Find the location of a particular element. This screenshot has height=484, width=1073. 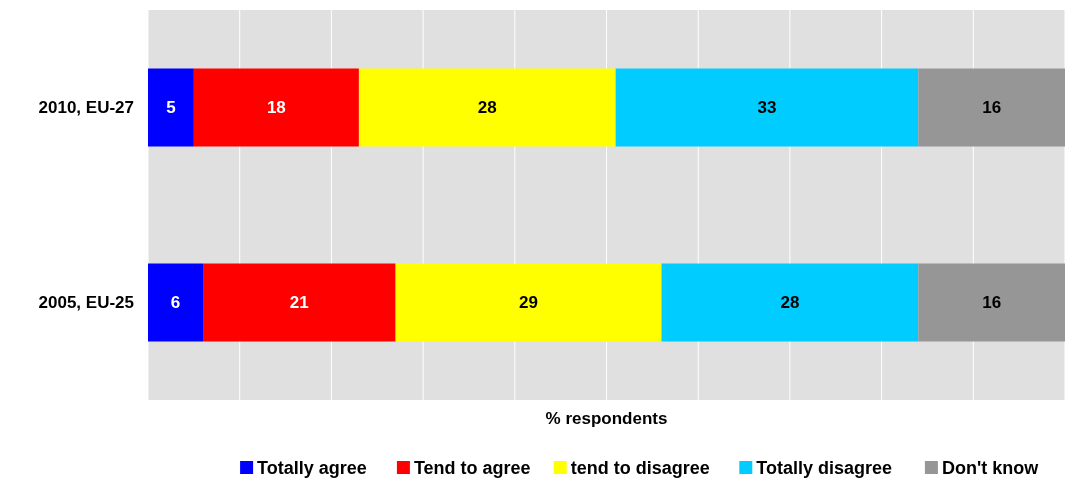

data-label: 29 is located at coordinates (529, 303).